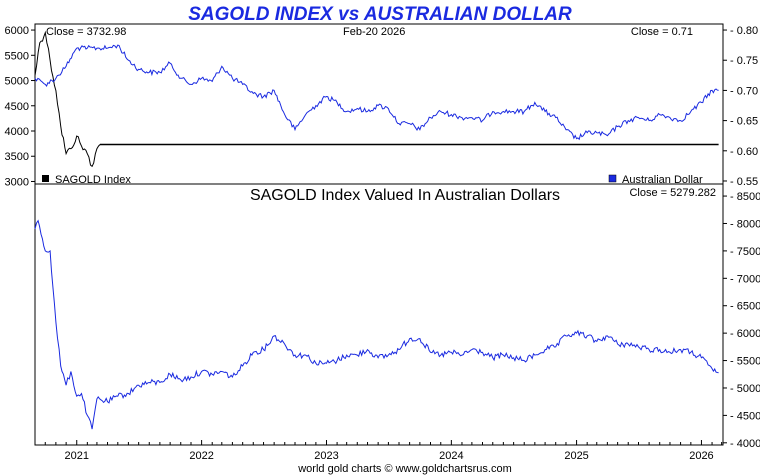 The width and height of the screenshot is (760, 475). What do you see at coordinates (744, 61) in the screenshot?
I see `top-right-tick-label: - 0.75` at bounding box center [744, 61].